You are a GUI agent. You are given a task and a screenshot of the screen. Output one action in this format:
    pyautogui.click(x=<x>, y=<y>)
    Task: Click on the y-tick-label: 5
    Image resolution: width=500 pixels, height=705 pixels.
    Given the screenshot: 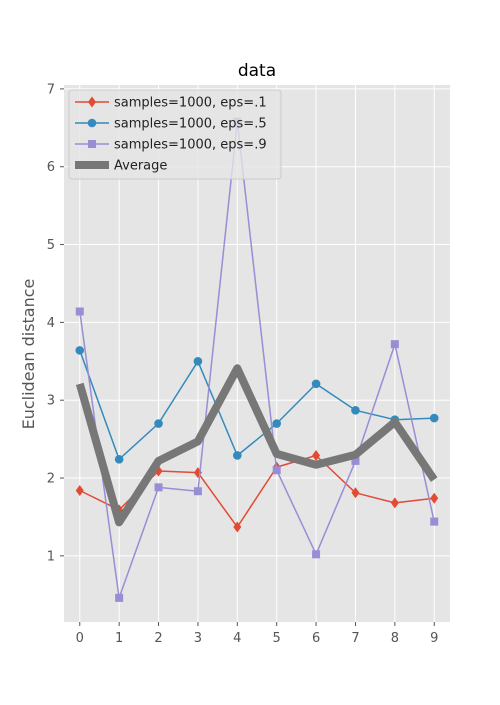 What is the action you would take?
    pyautogui.click(x=51, y=245)
    